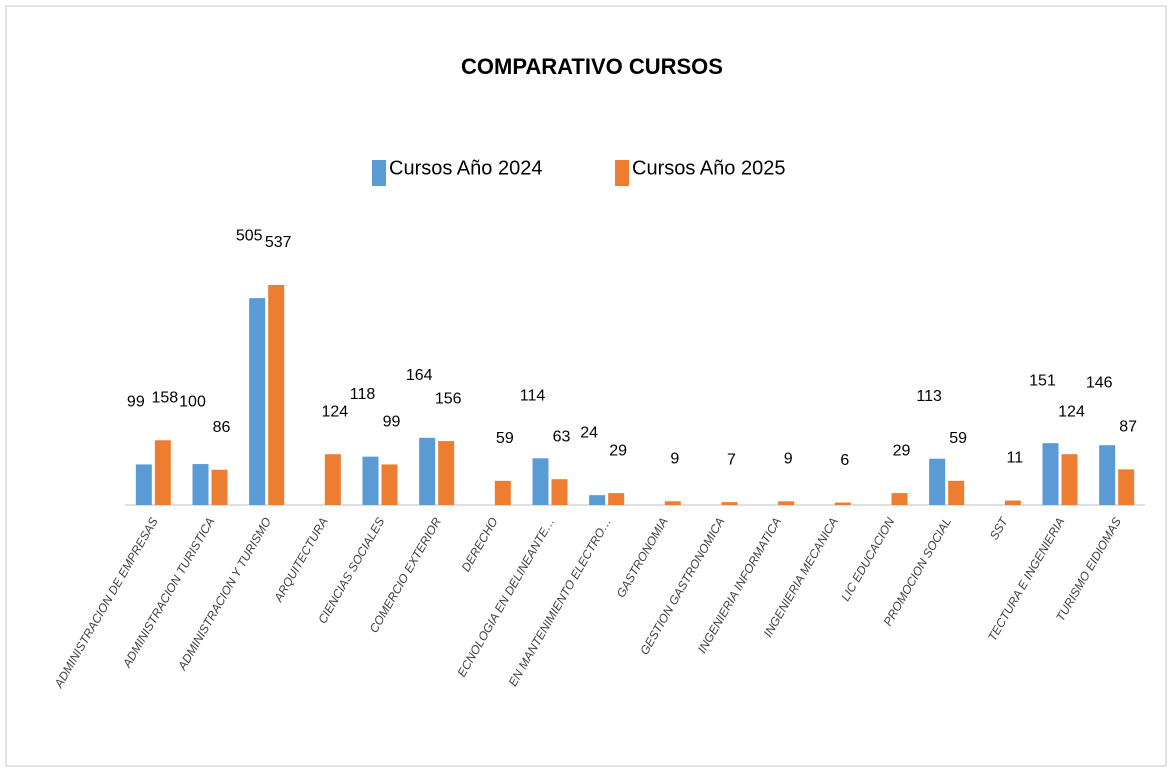 The height and width of the screenshot is (777, 1172). Describe the element at coordinates (844, 460) in the screenshot. I see `data-label: 6` at that location.